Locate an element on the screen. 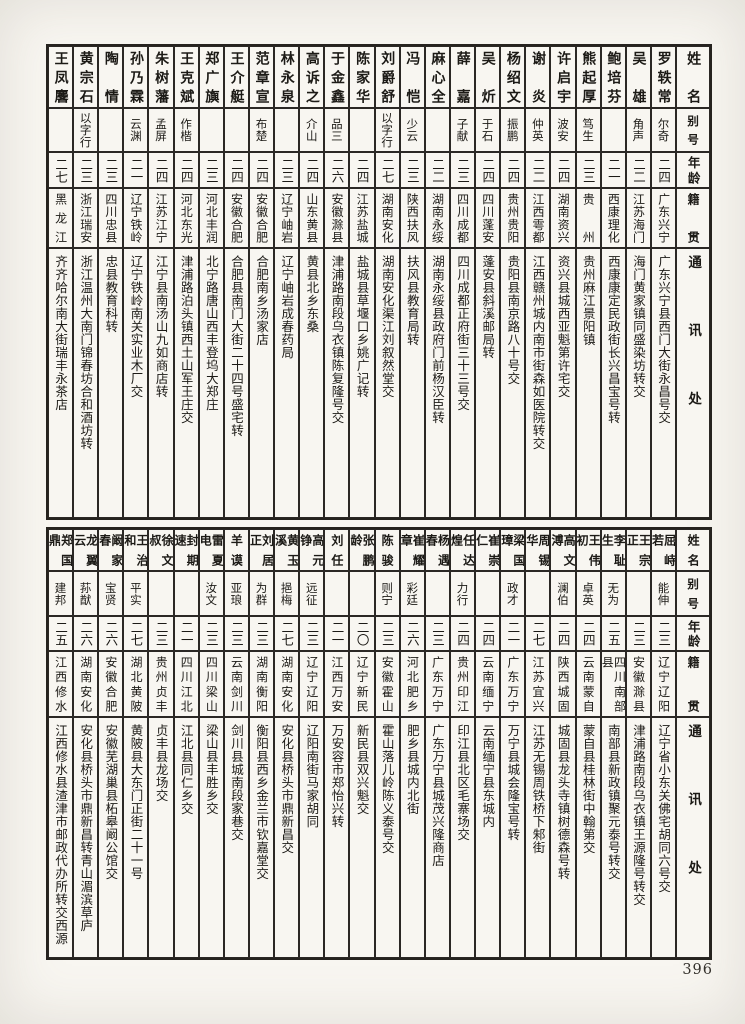 The width and height of the screenshot is (745, 1024). entry-address: 湖南安化渠江刘叙然堂交 is located at coordinates (387, 326).